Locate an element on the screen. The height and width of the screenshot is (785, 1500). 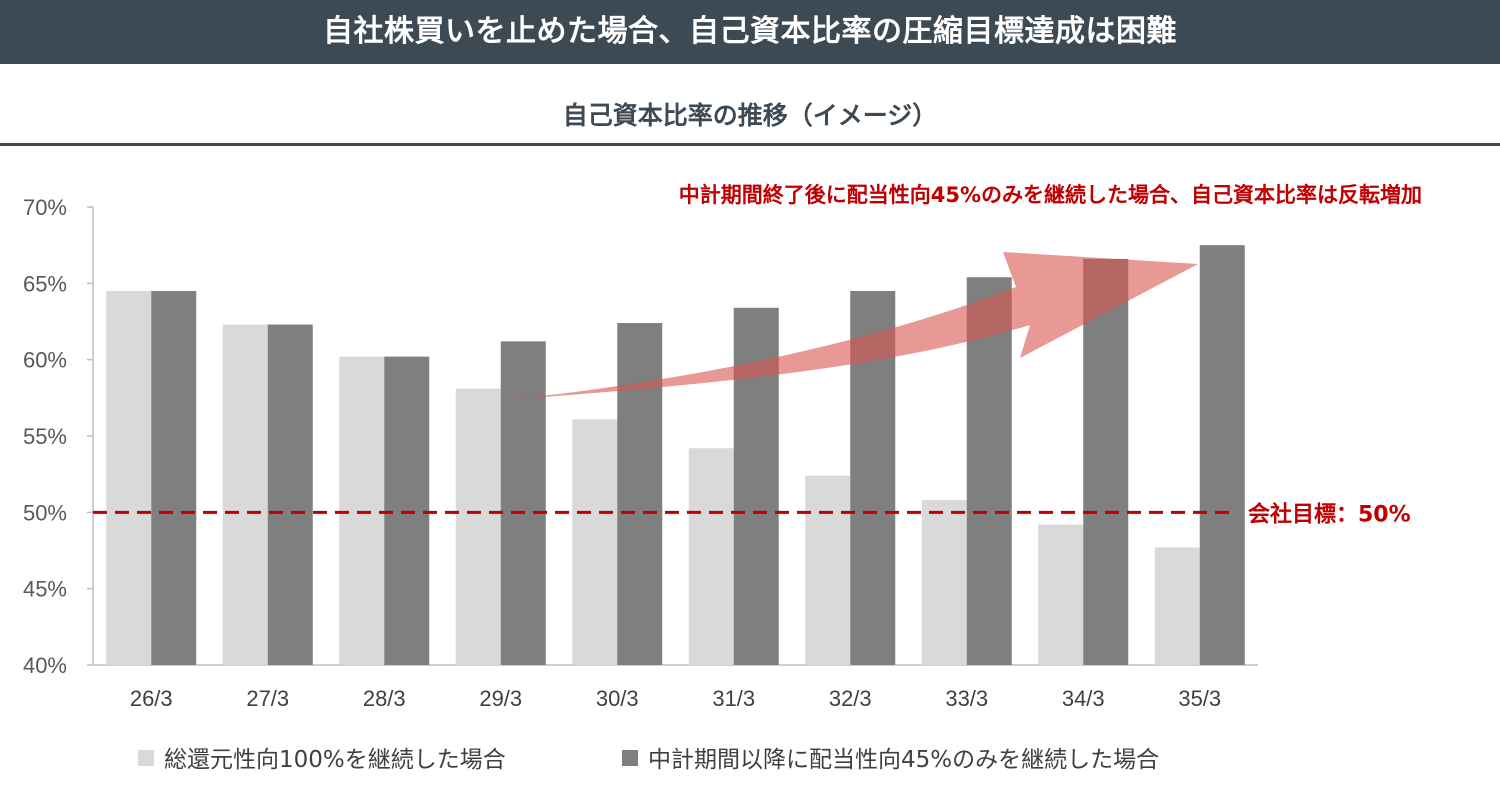
y-tick-label: 50% is located at coordinates (45, 512).